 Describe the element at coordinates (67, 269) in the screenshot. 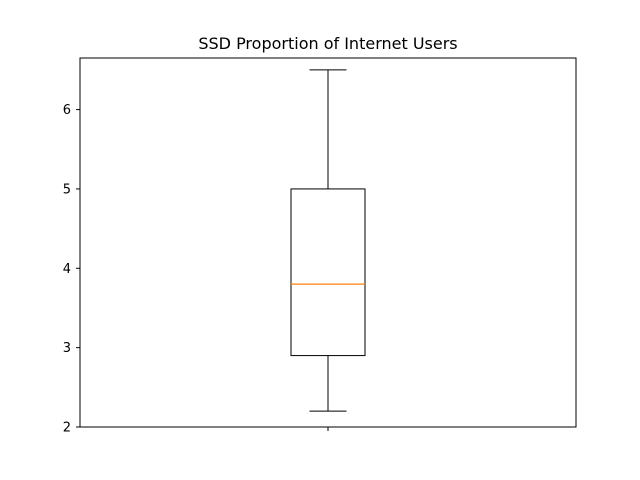

I see `y-tick-label: 4` at that location.